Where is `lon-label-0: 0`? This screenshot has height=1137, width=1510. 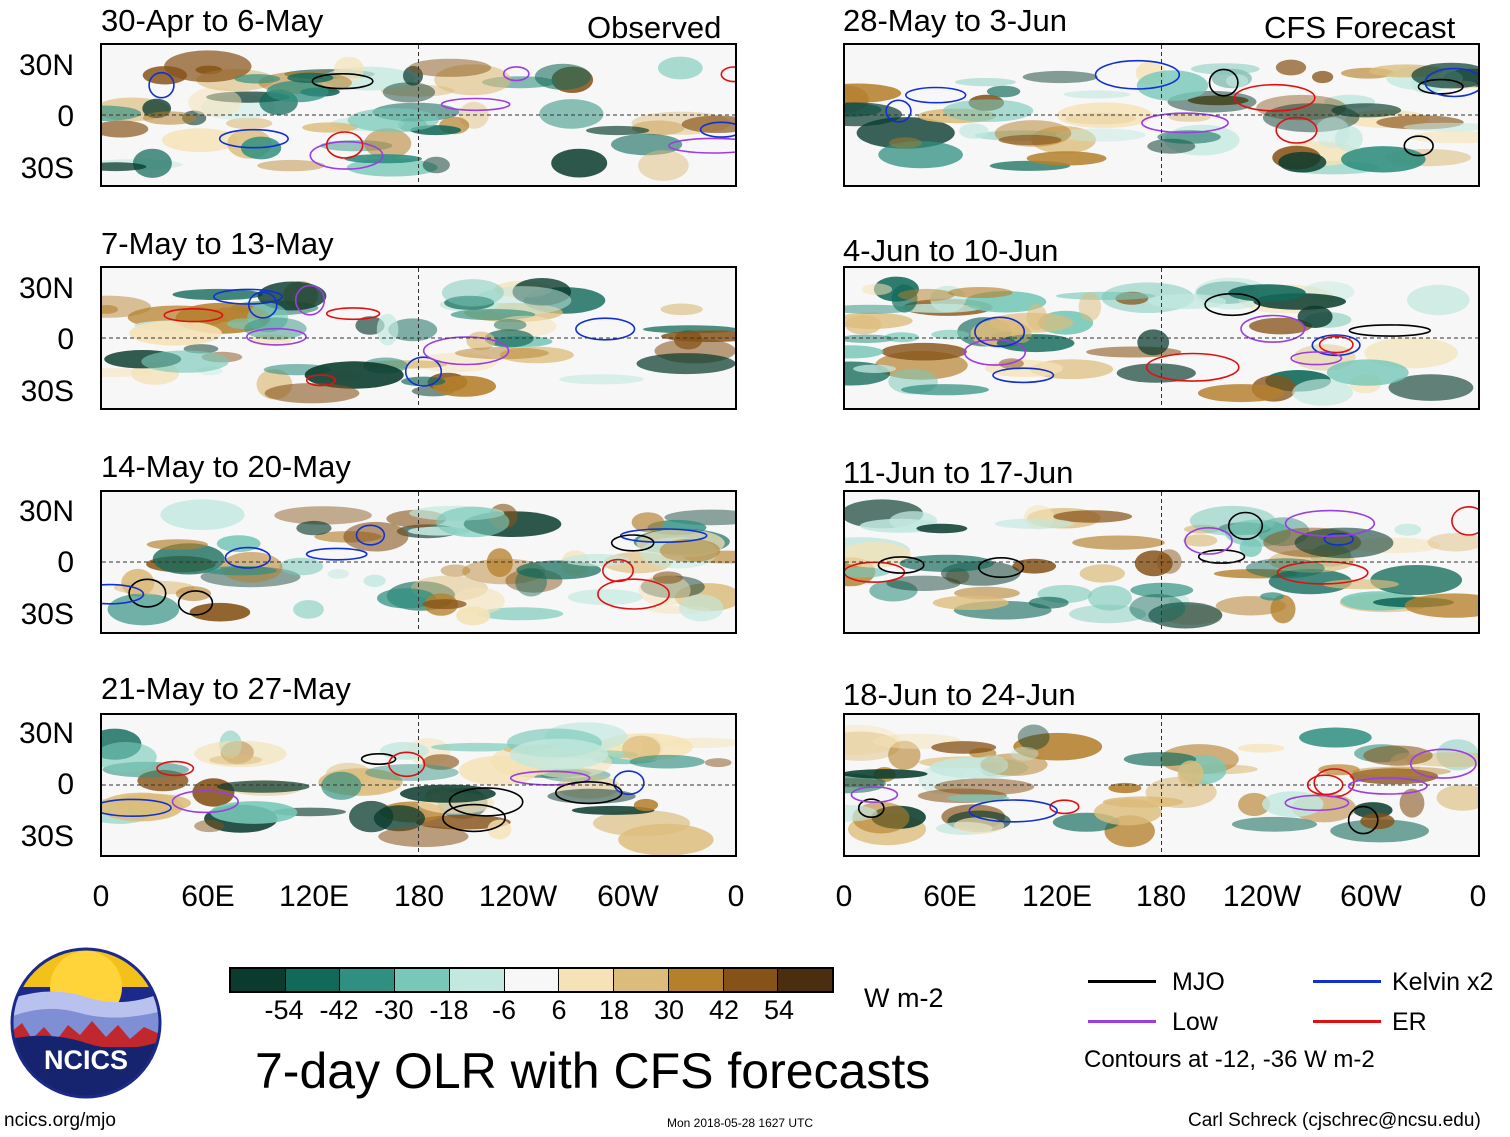 lon-label-0: 0 is located at coordinates (101, 896).